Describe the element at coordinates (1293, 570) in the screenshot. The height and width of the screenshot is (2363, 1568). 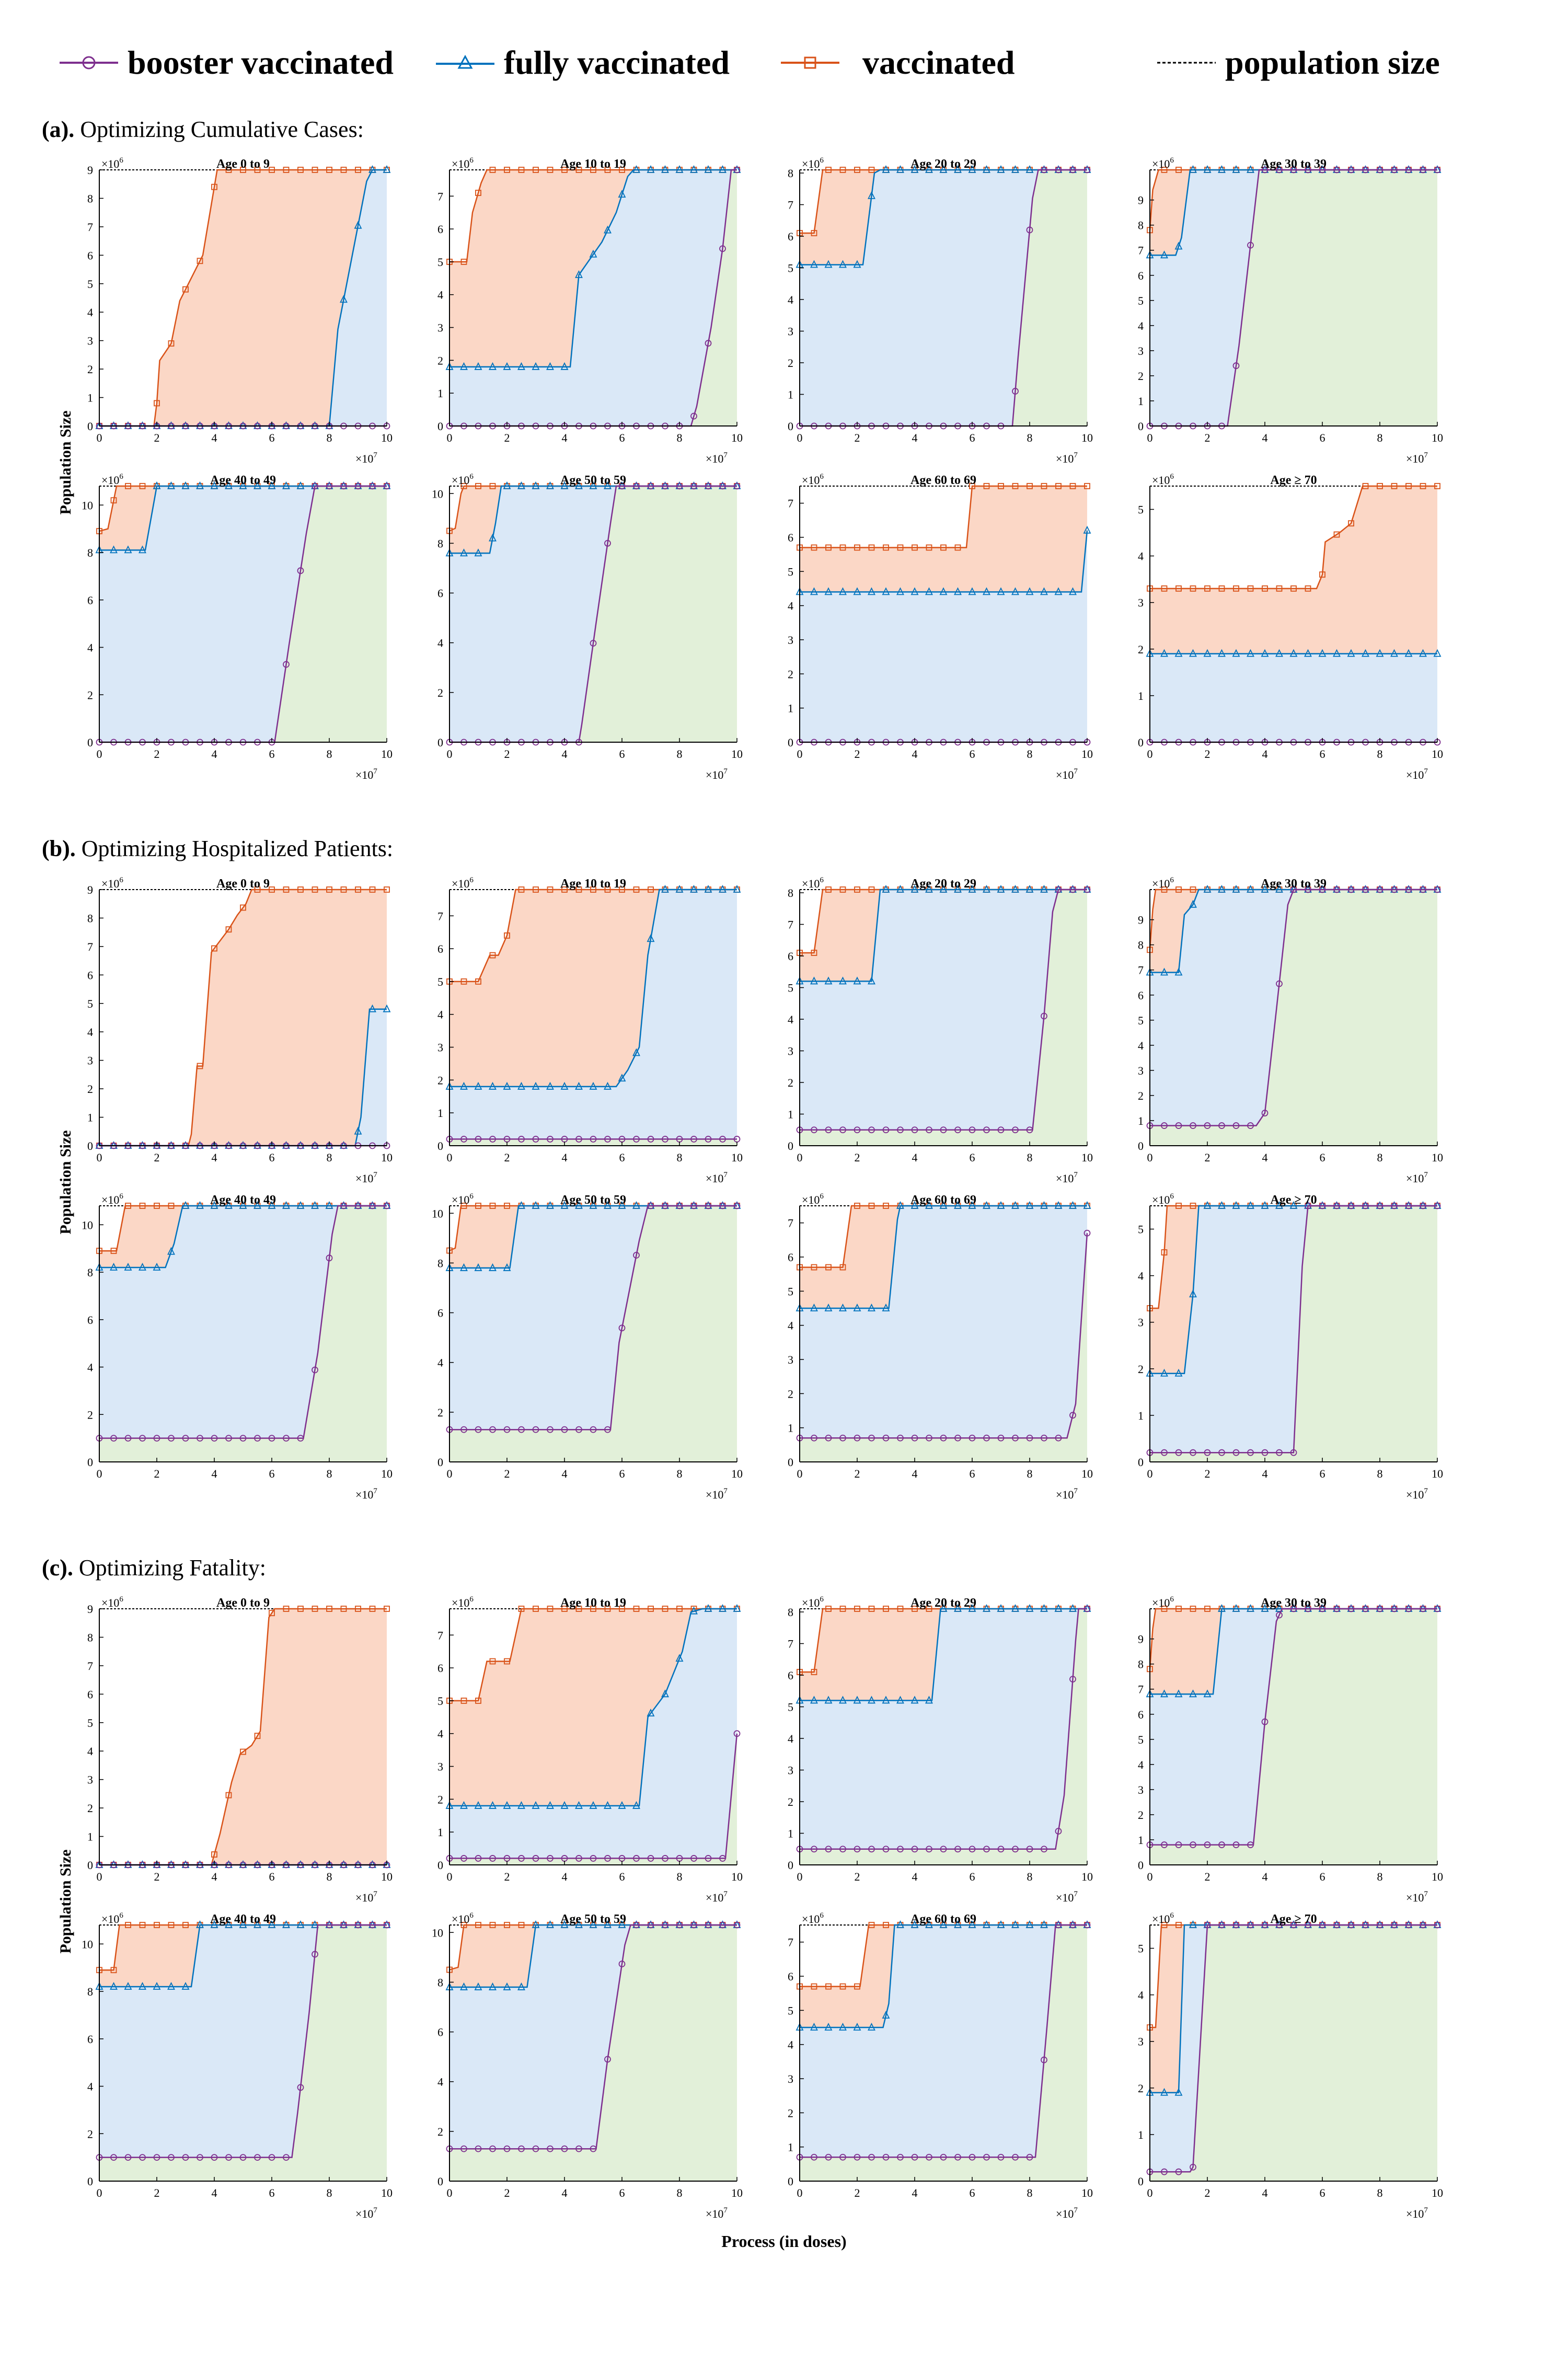
I see `vaccinated-area` at that location.